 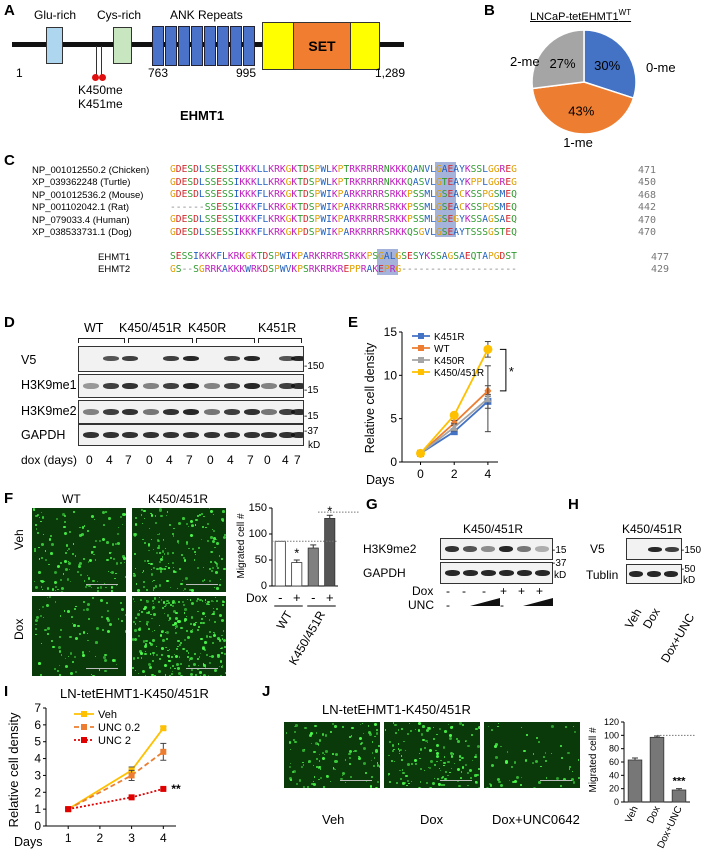 I want to click on significance-bracket, so click(x=503, y=370).